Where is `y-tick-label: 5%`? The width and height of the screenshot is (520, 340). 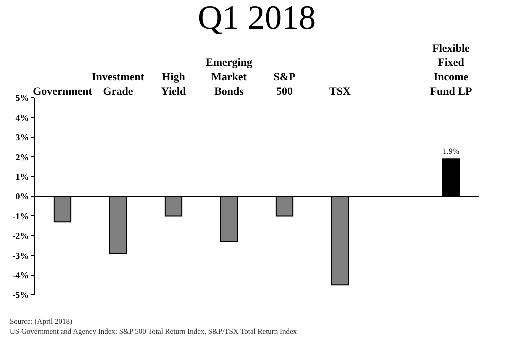 y-tick-label: 5% is located at coordinates (23, 98).